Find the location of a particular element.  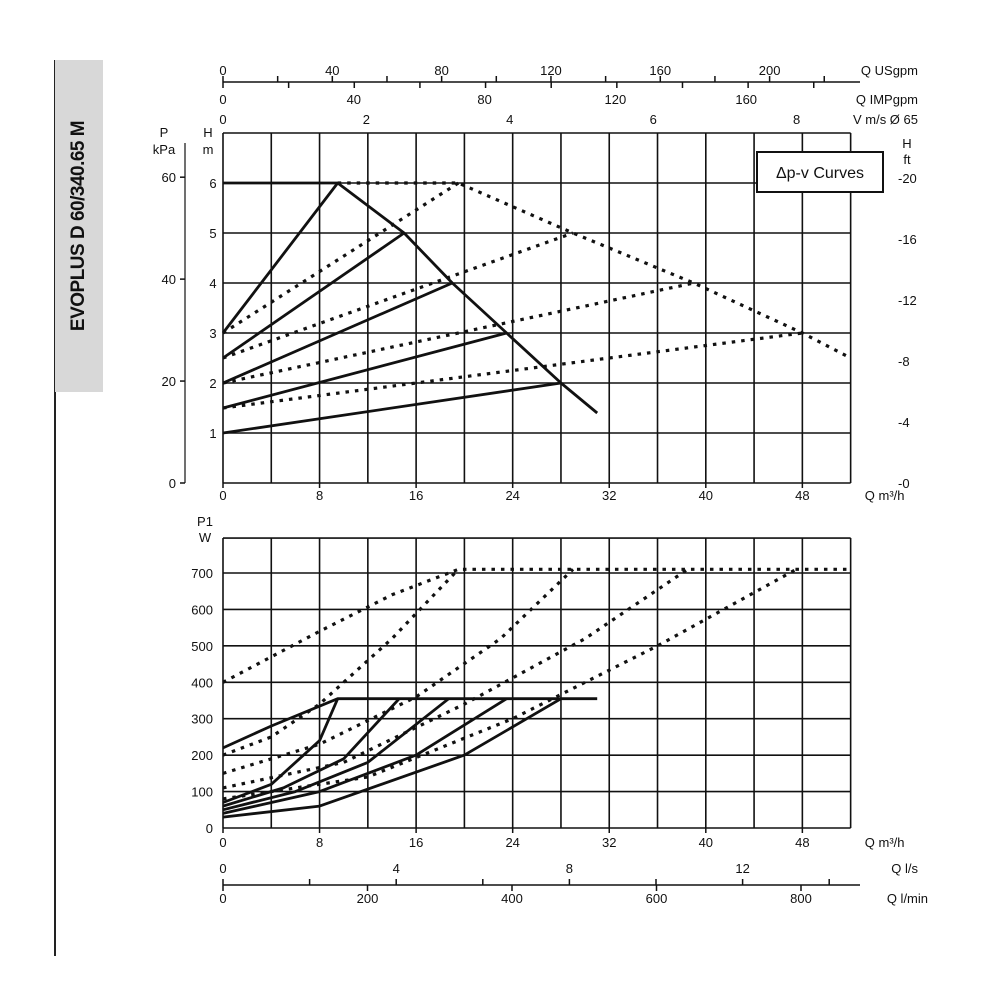

tick-label-h-m: 5 is located at coordinates (212, 233).